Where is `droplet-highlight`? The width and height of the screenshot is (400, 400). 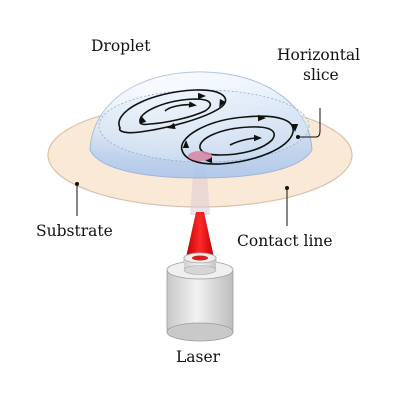
droplet-highlight is located at coordinates (201, 125).